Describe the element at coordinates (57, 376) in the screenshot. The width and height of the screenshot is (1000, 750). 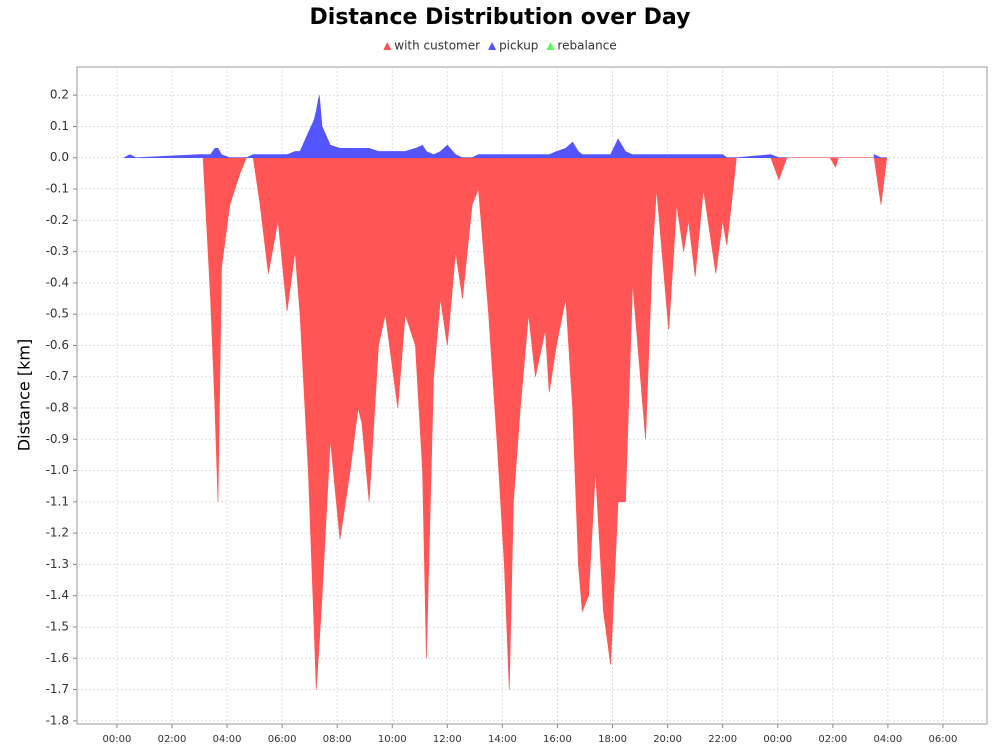
I see `y-tick-label: -0.7` at that location.